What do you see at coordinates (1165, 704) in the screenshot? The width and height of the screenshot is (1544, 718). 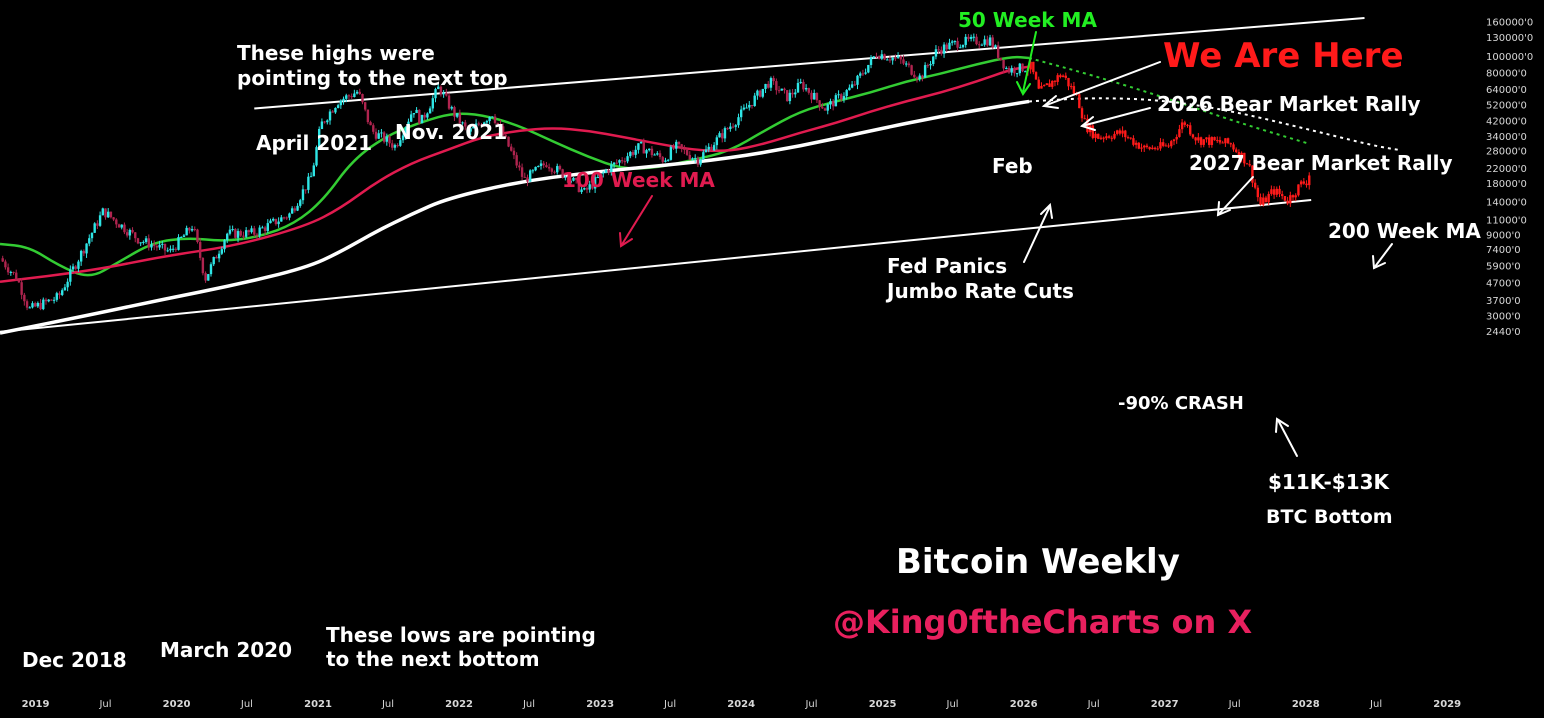 I see `x-tick-label: 2027` at bounding box center [1165, 704].